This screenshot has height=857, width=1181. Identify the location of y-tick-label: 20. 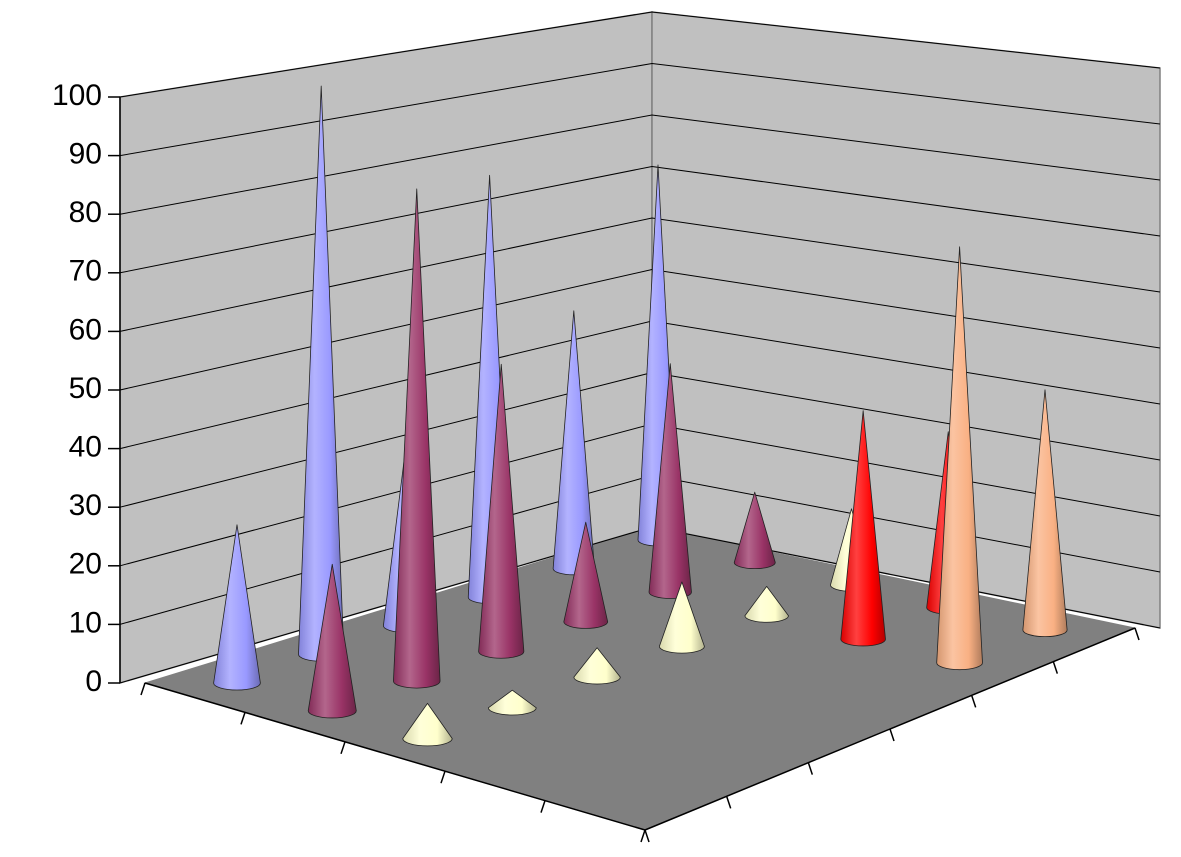
(85, 564).